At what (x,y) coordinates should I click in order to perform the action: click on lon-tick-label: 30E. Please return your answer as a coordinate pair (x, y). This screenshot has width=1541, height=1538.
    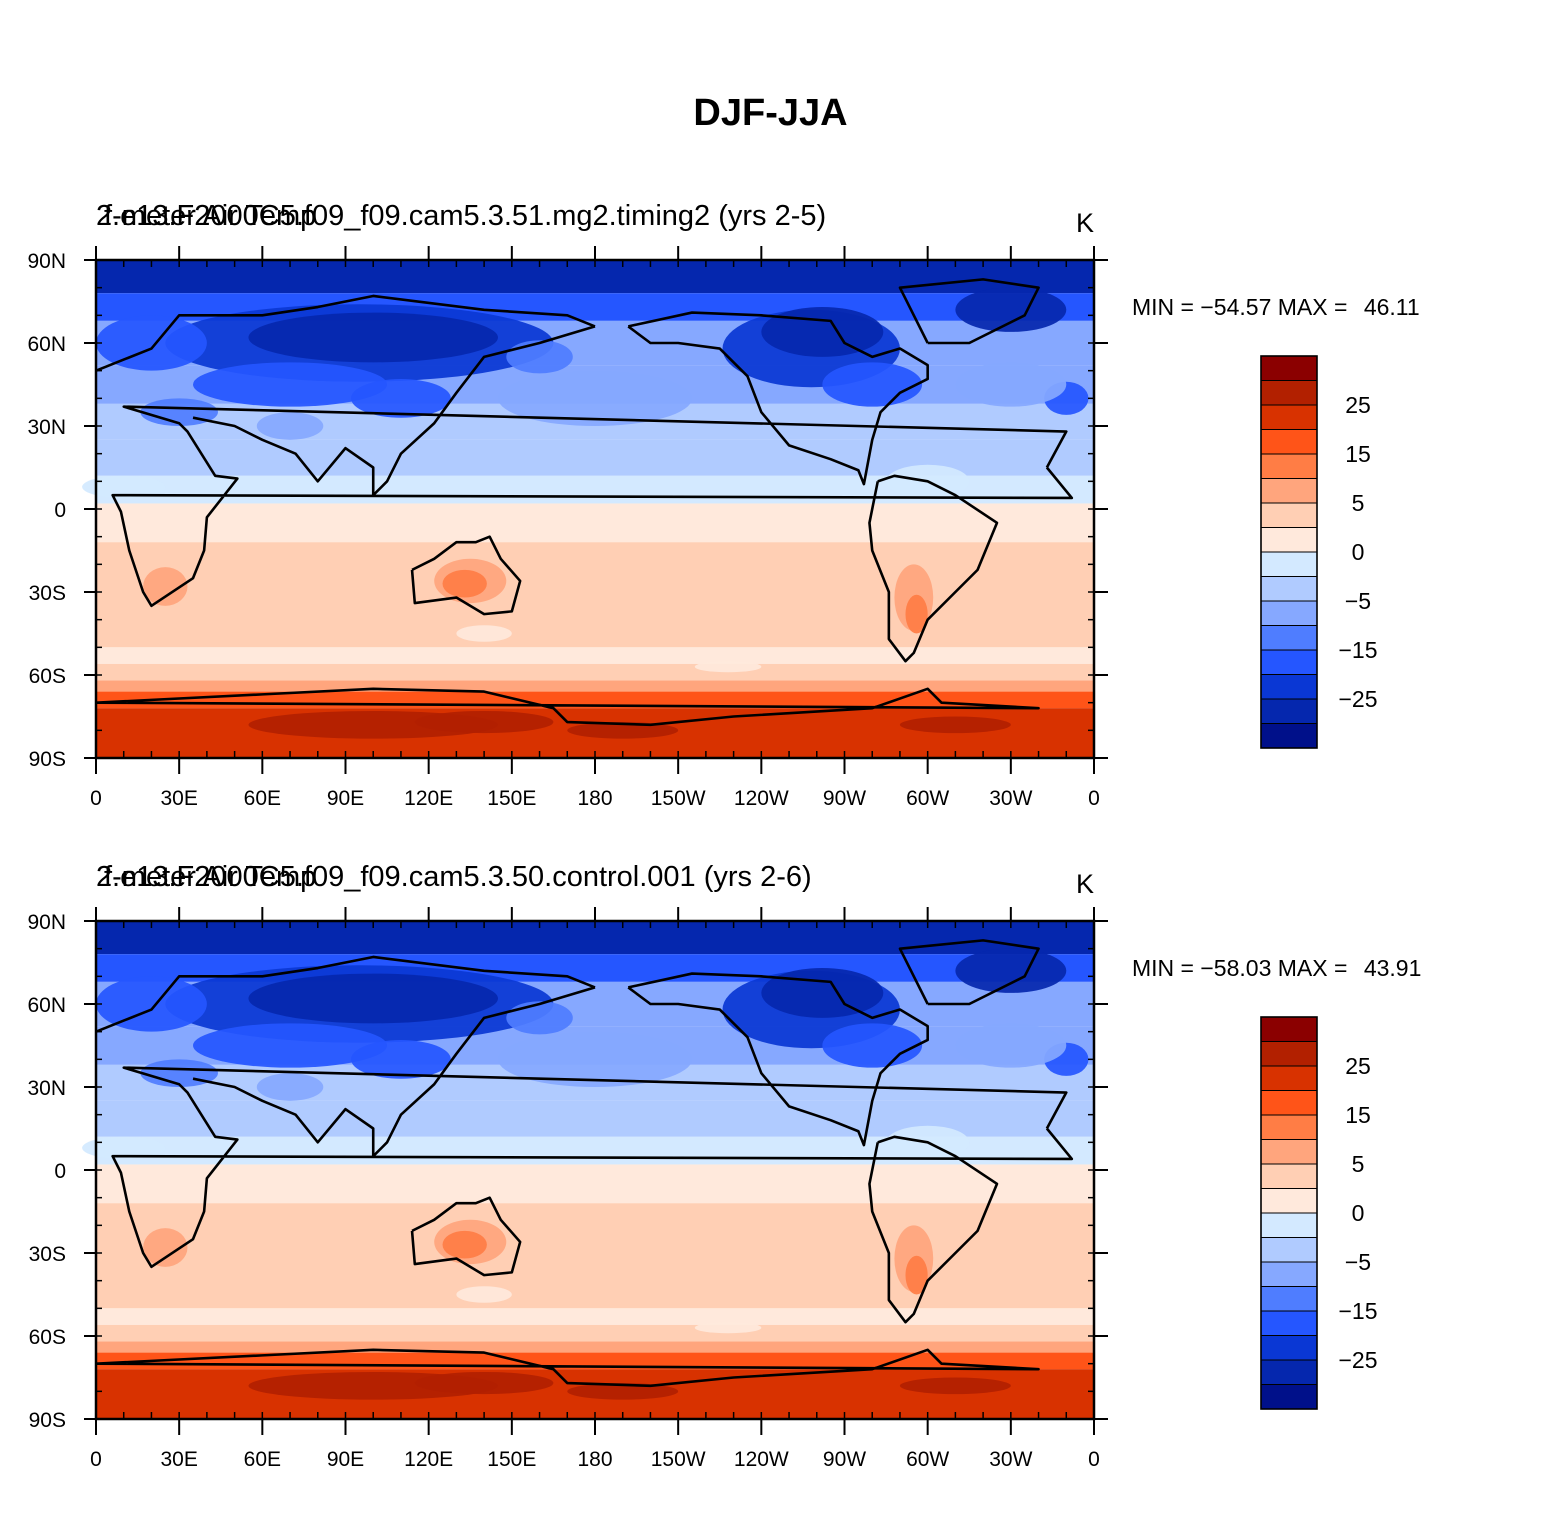
    Looking at the image, I should click on (178, 1459).